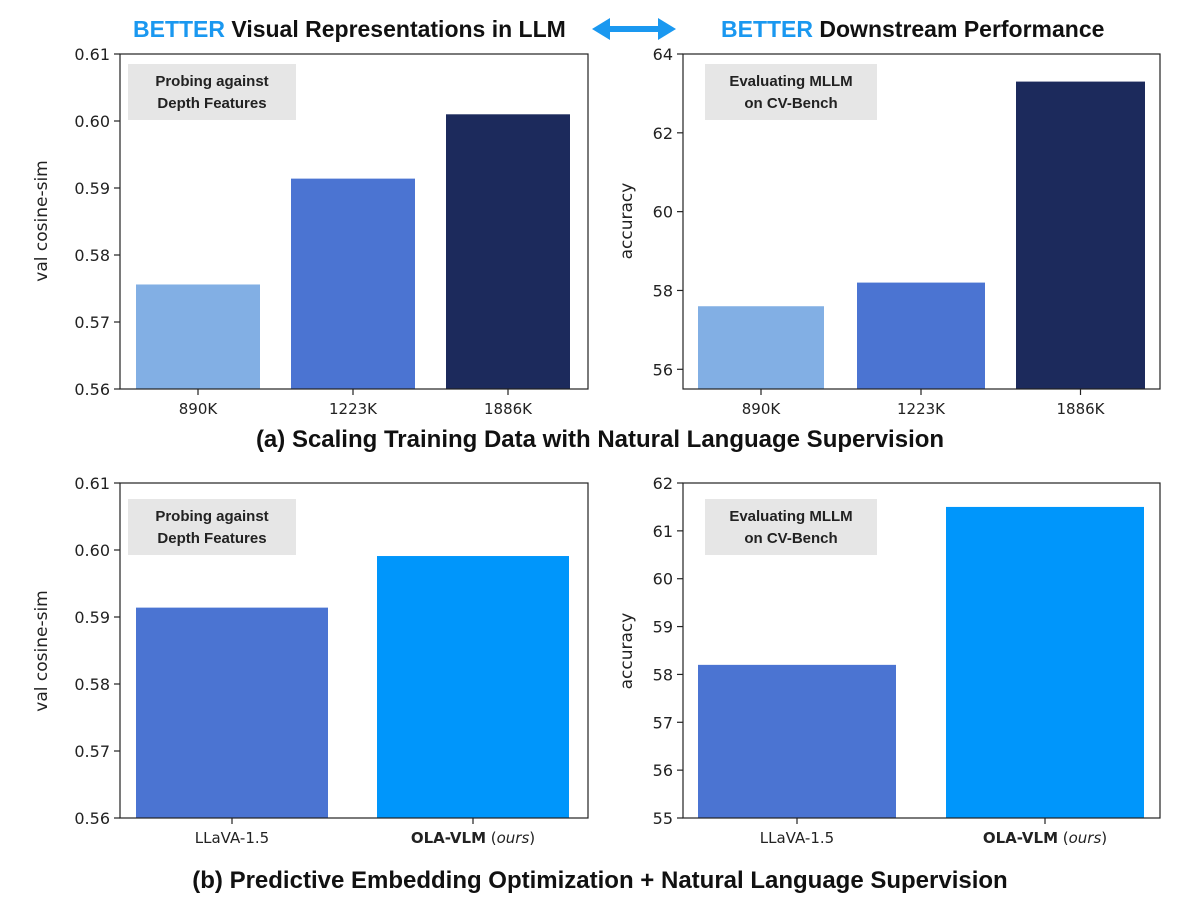  I want to click on double-arrow-icon, so click(634, 29).